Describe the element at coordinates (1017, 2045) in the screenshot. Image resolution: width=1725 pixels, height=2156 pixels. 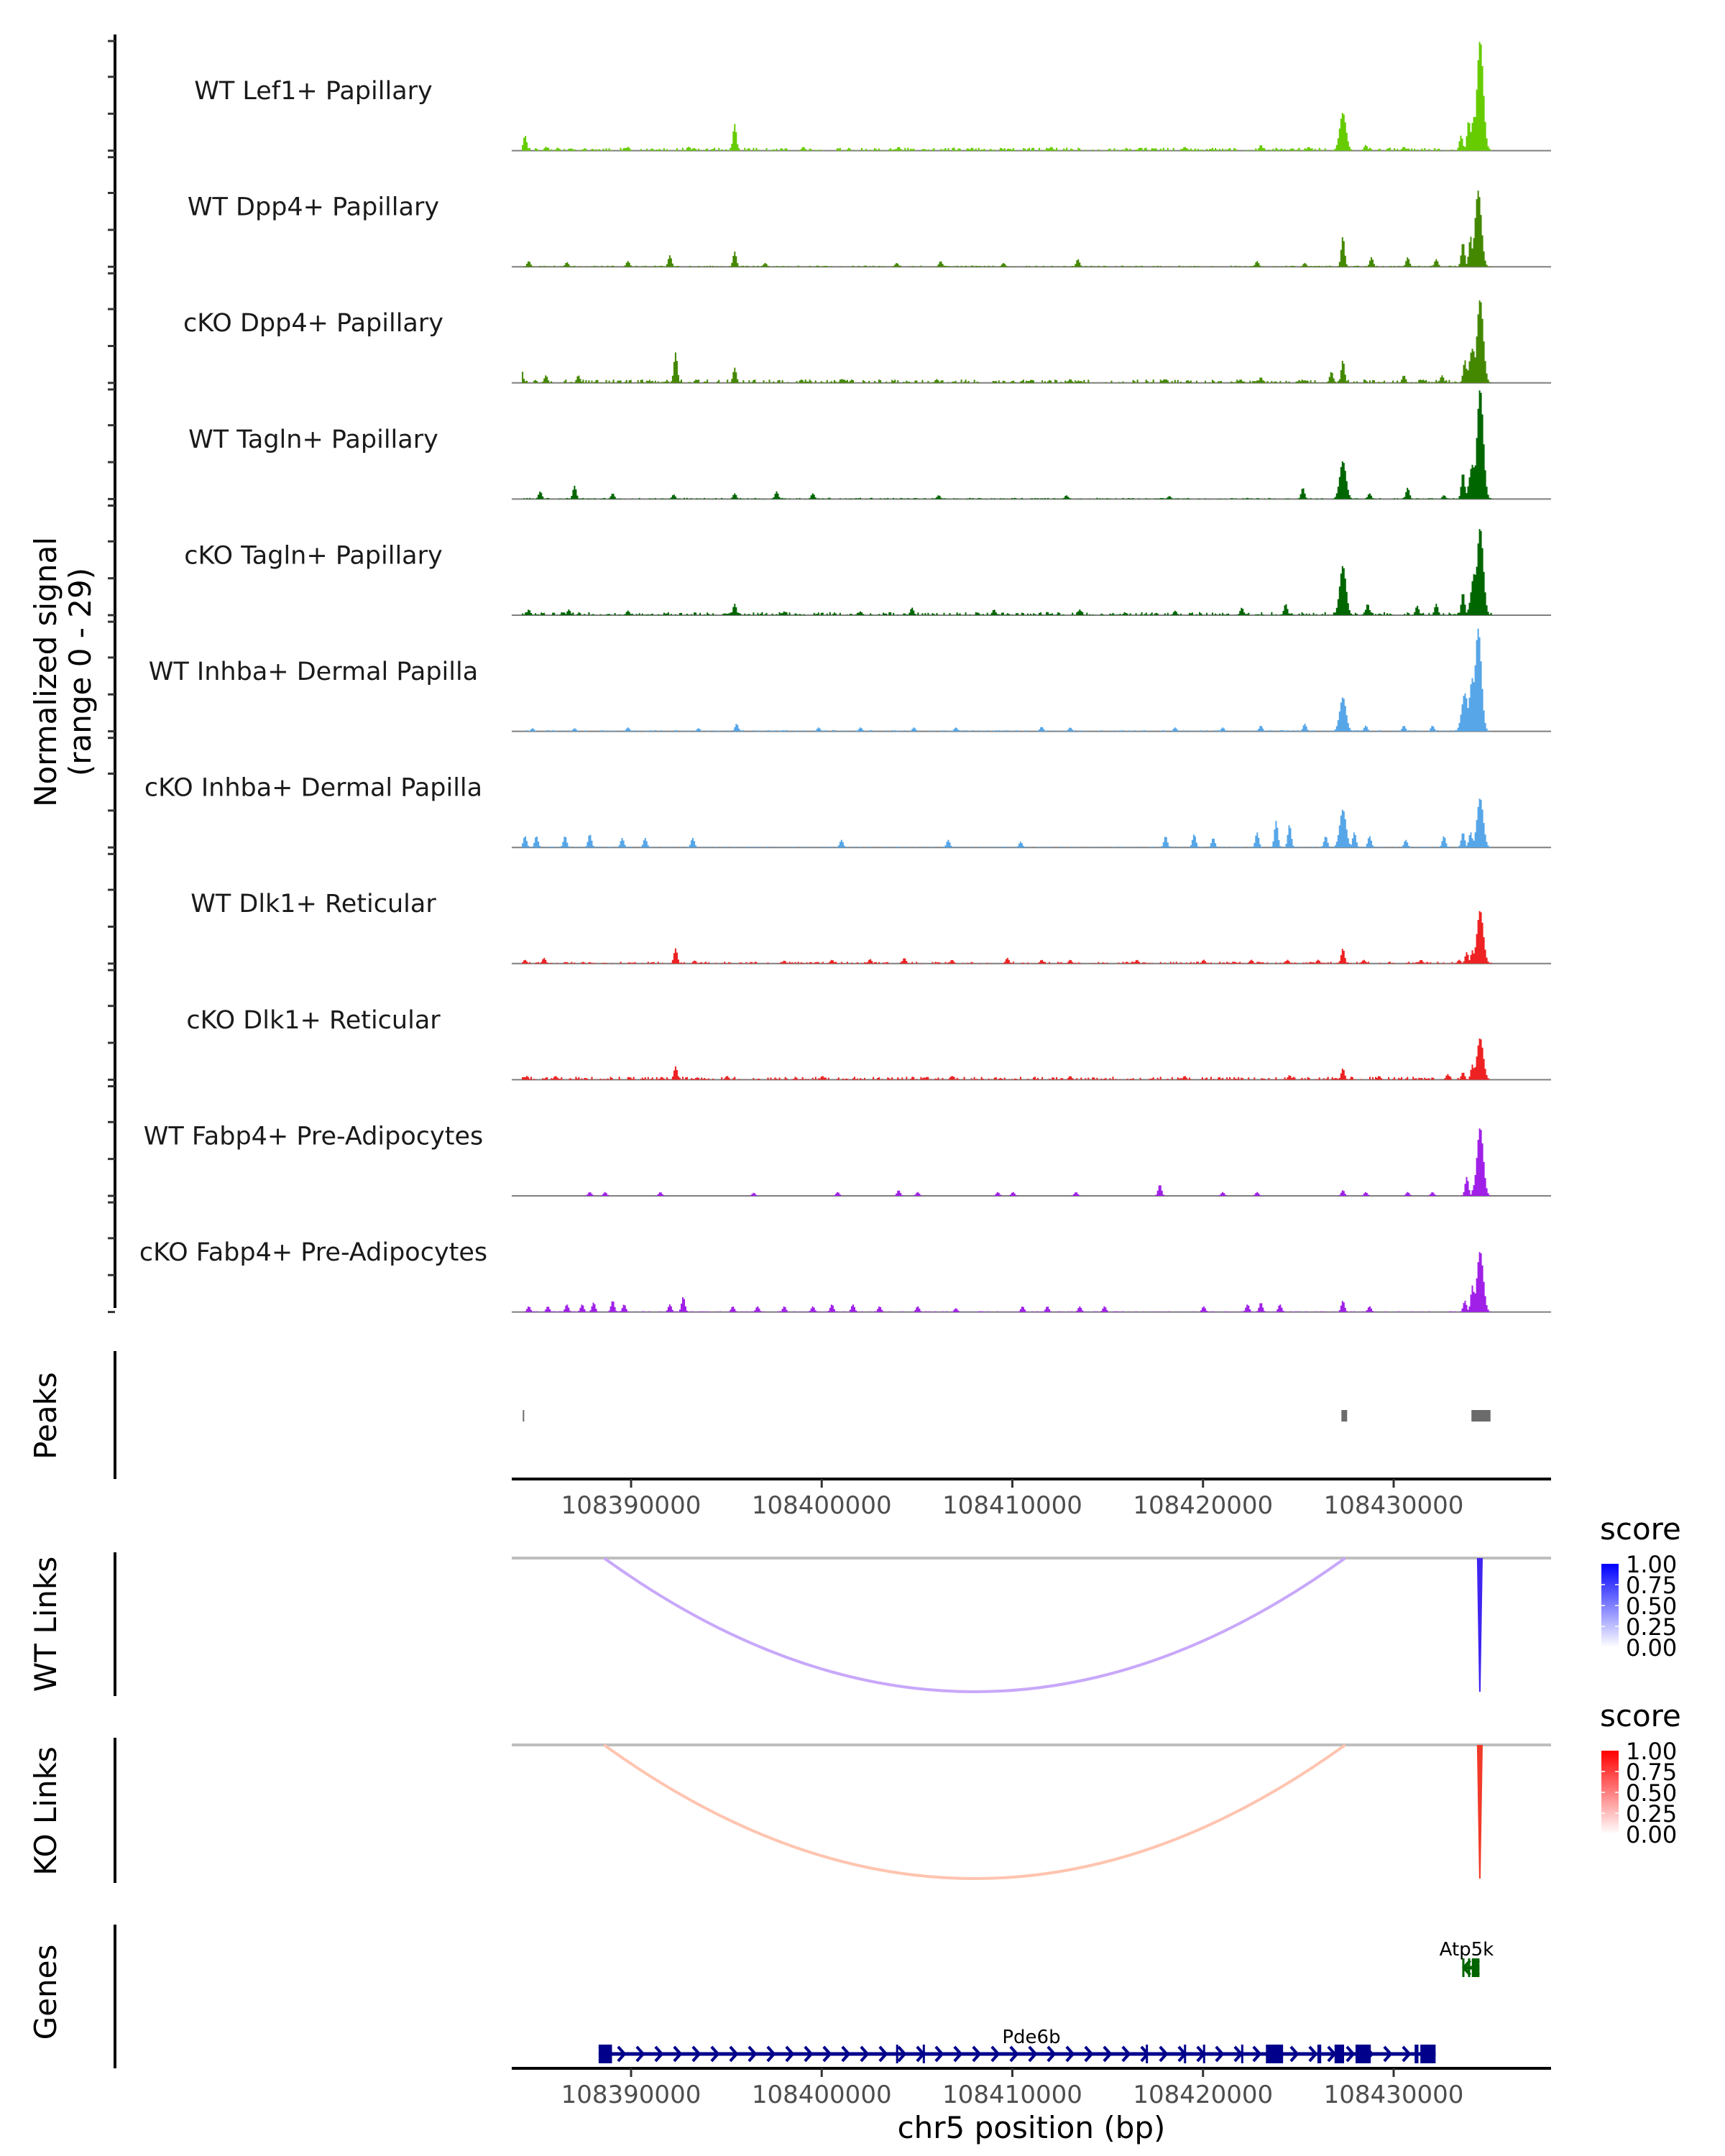
I see `gene: Pde6b` at that location.